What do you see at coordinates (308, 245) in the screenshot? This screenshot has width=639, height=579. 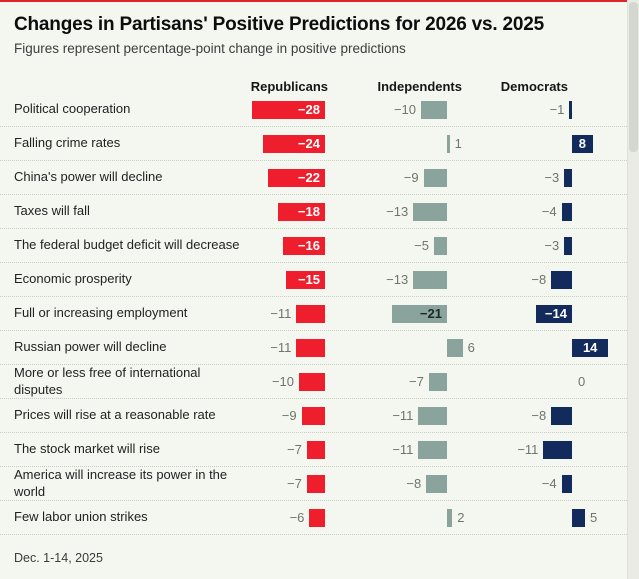 I see `value-label: −16` at bounding box center [308, 245].